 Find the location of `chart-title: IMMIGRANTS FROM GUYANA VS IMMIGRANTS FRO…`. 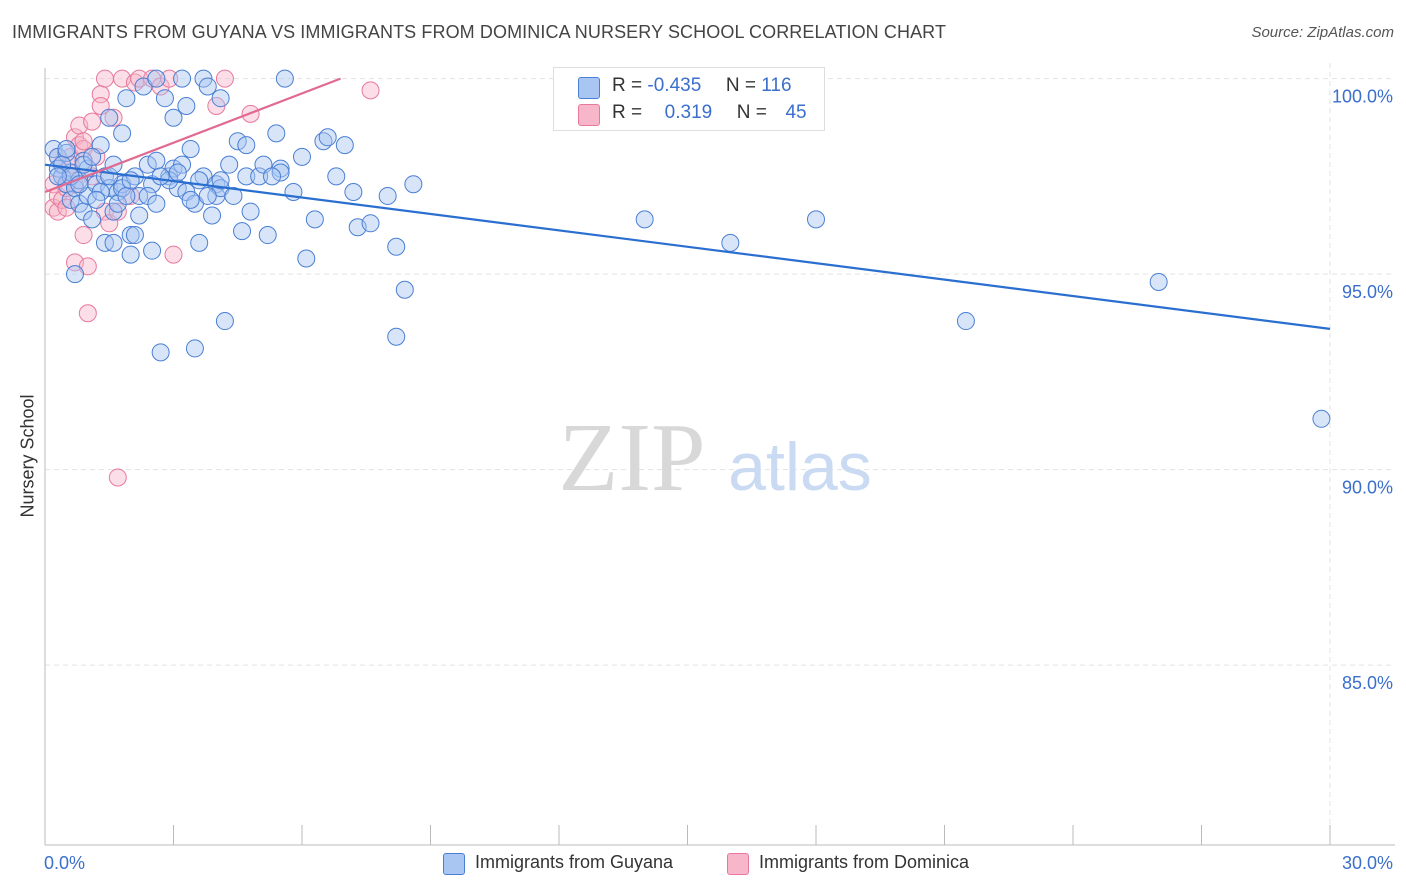

chart-title: IMMIGRANTS FROM GUYANA VS IMMIGRANTS FRO… is located at coordinates (479, 32).